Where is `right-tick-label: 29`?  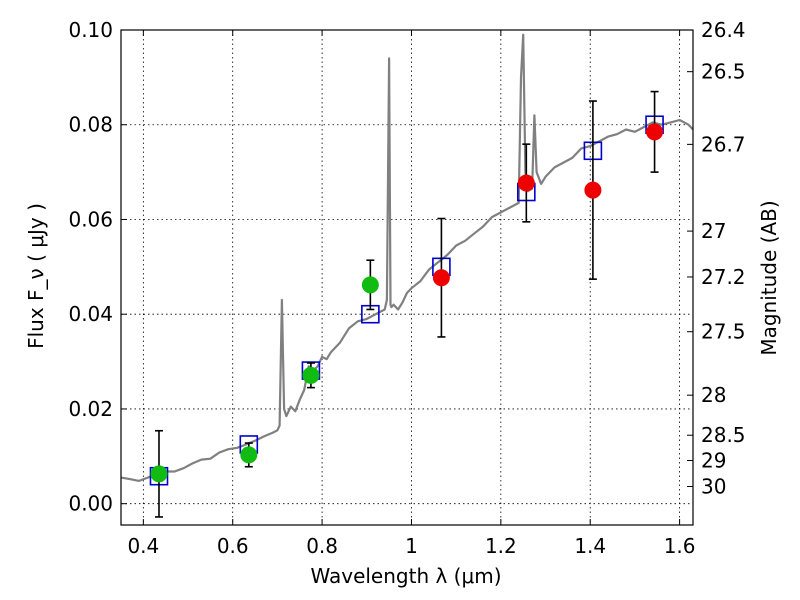
right-tick-label: 29 is located at coordinates (713, 460).